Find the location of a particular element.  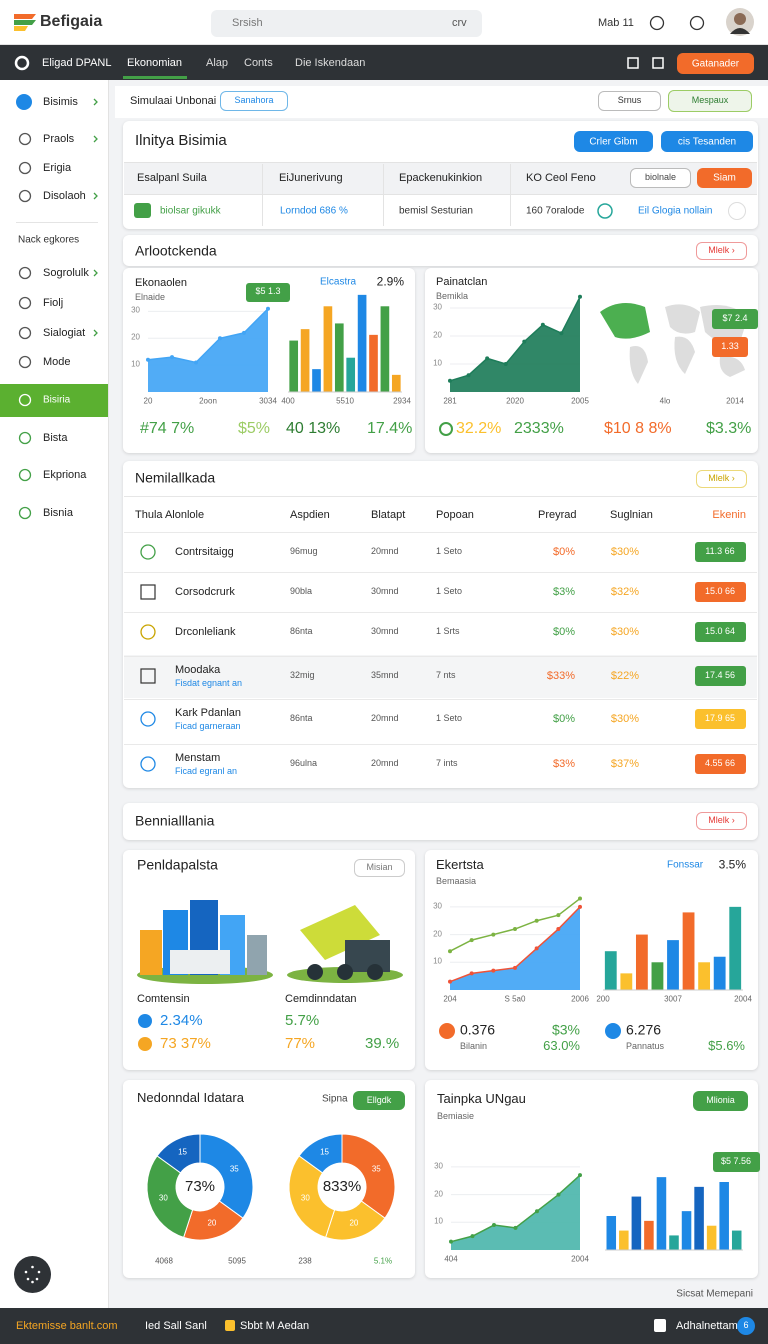

segment-label: 35 is located at coordinates (234, 1169).